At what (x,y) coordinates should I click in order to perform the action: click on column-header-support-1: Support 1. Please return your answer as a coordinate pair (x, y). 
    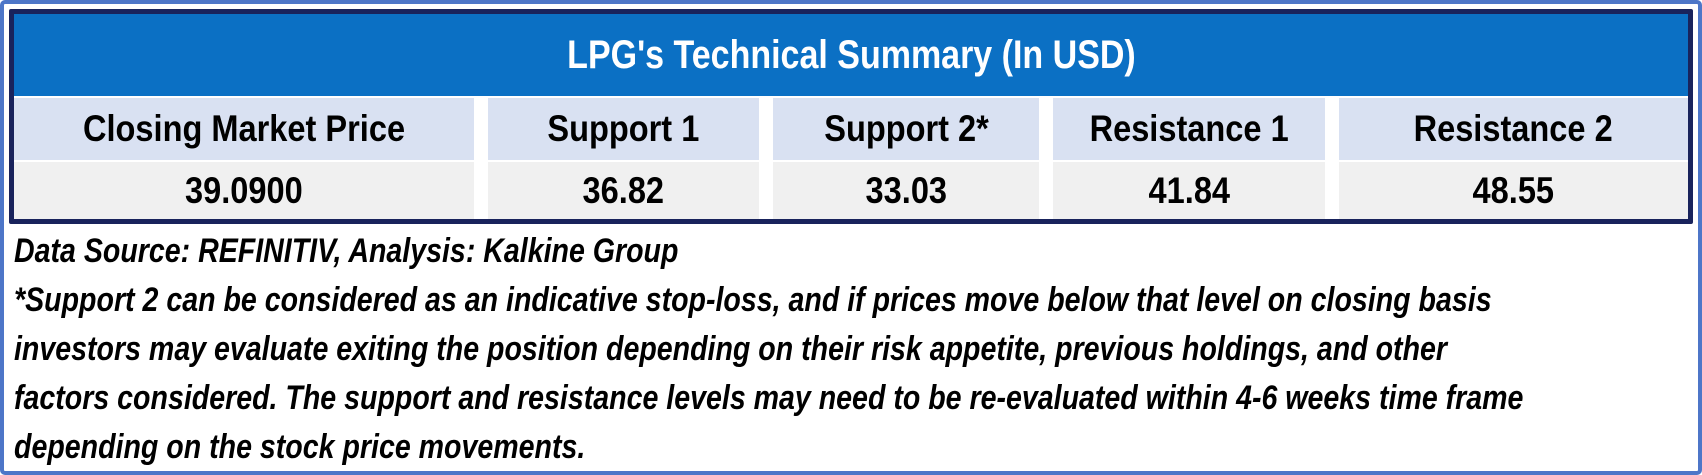
    Looking at the image, I should click on (623, 129).